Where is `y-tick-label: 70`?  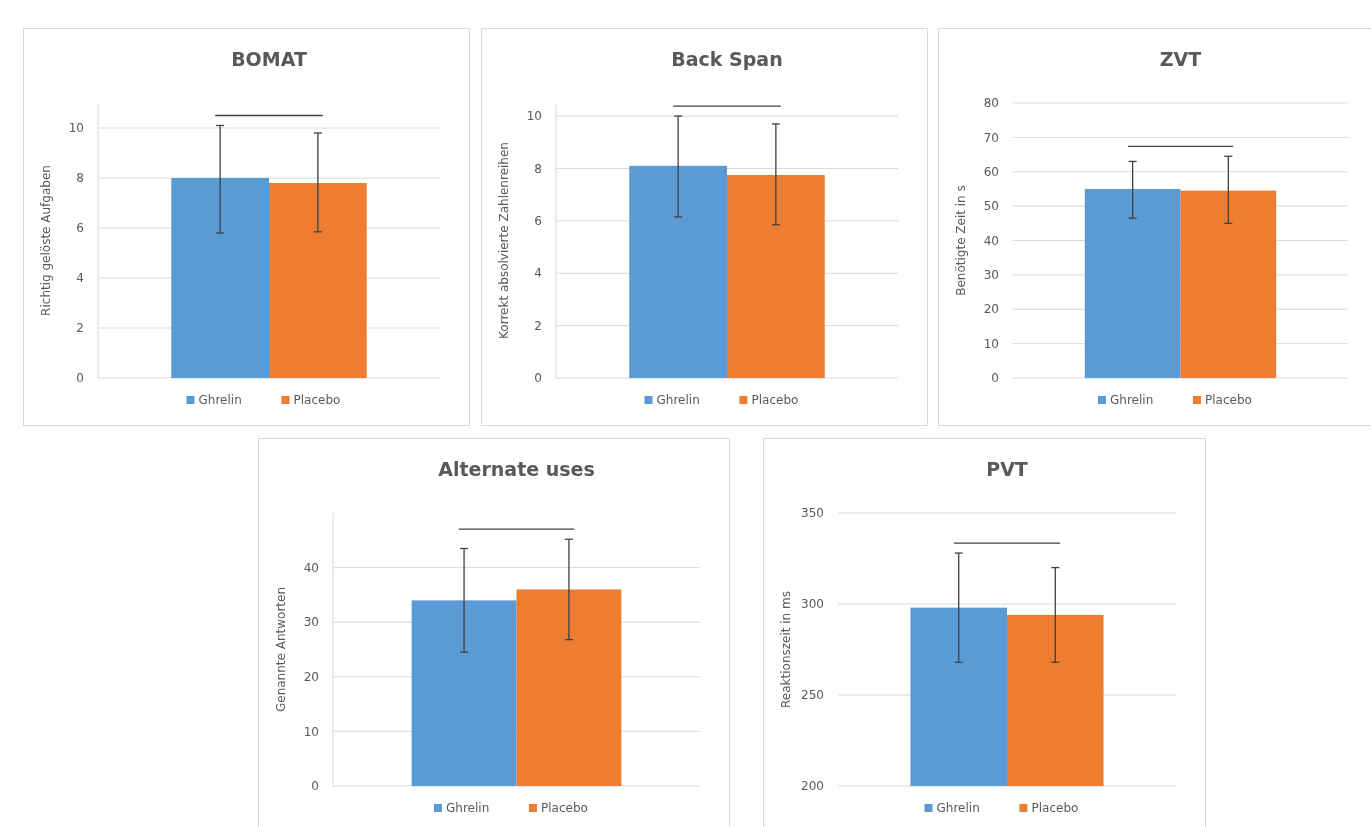 y-tick-label: 70 is located at coordinates (991, 137).